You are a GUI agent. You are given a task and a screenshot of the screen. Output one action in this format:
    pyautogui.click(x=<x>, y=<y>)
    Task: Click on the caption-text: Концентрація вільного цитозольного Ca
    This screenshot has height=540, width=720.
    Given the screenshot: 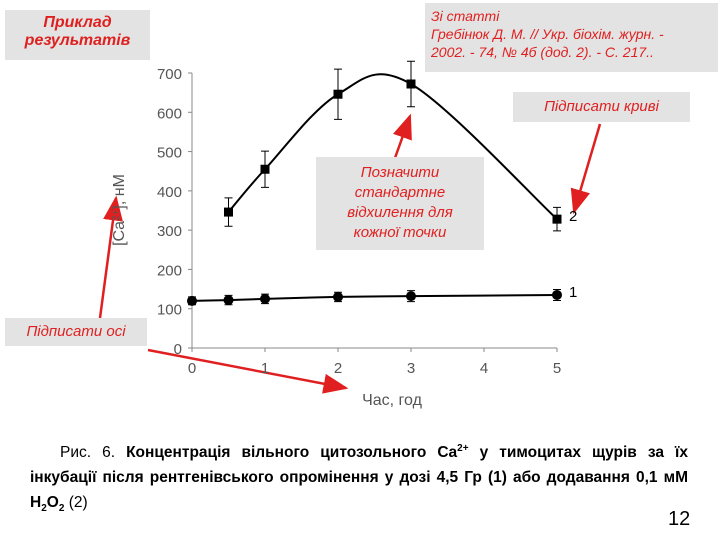 What is the action you would take?
    pyautogui.click(x=292, y=453)
    